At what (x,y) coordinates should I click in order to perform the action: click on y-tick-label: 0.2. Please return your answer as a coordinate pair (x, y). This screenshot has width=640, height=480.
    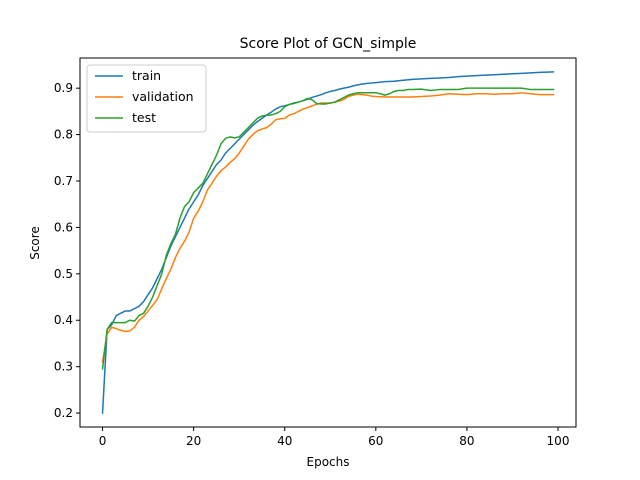
    Looking at the image, I should click on (63, 413).